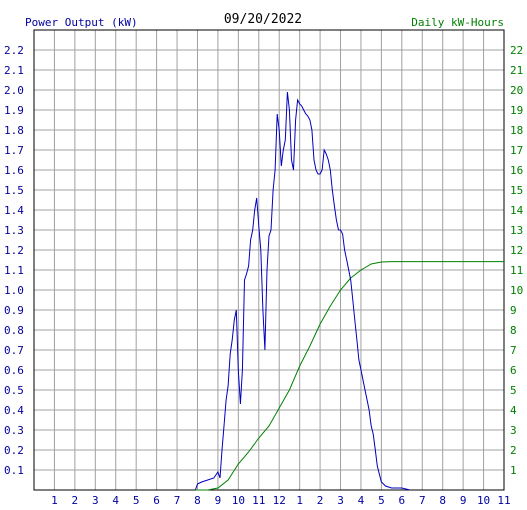 Image resolution: width=527 pixels, height=510 pixels. Describe the element at coordinates (14, 170) in the screenshot. I see `left-tick-label: 1.6` at that location.